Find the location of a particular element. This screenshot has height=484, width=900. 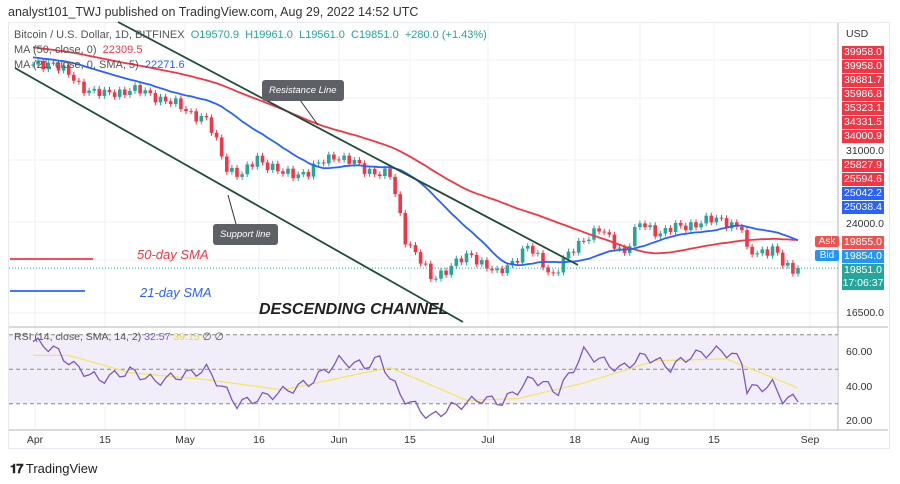

support-line-callout: Support line is located at coordinates (245, 234).